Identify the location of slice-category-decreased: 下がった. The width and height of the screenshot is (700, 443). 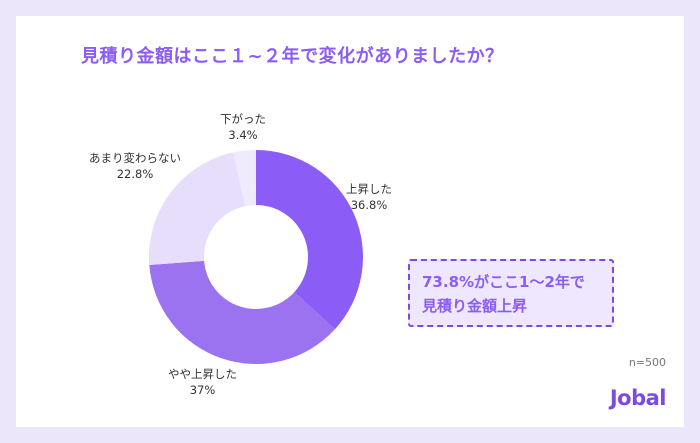
(243, 119).